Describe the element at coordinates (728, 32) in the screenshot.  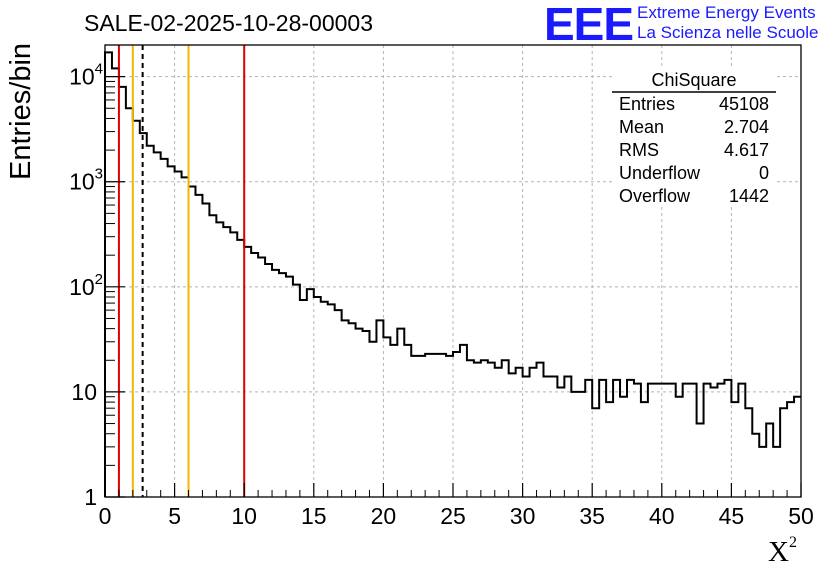
I see `logo-subtitle-line2: La Scienza nelle Scuole` at that location.